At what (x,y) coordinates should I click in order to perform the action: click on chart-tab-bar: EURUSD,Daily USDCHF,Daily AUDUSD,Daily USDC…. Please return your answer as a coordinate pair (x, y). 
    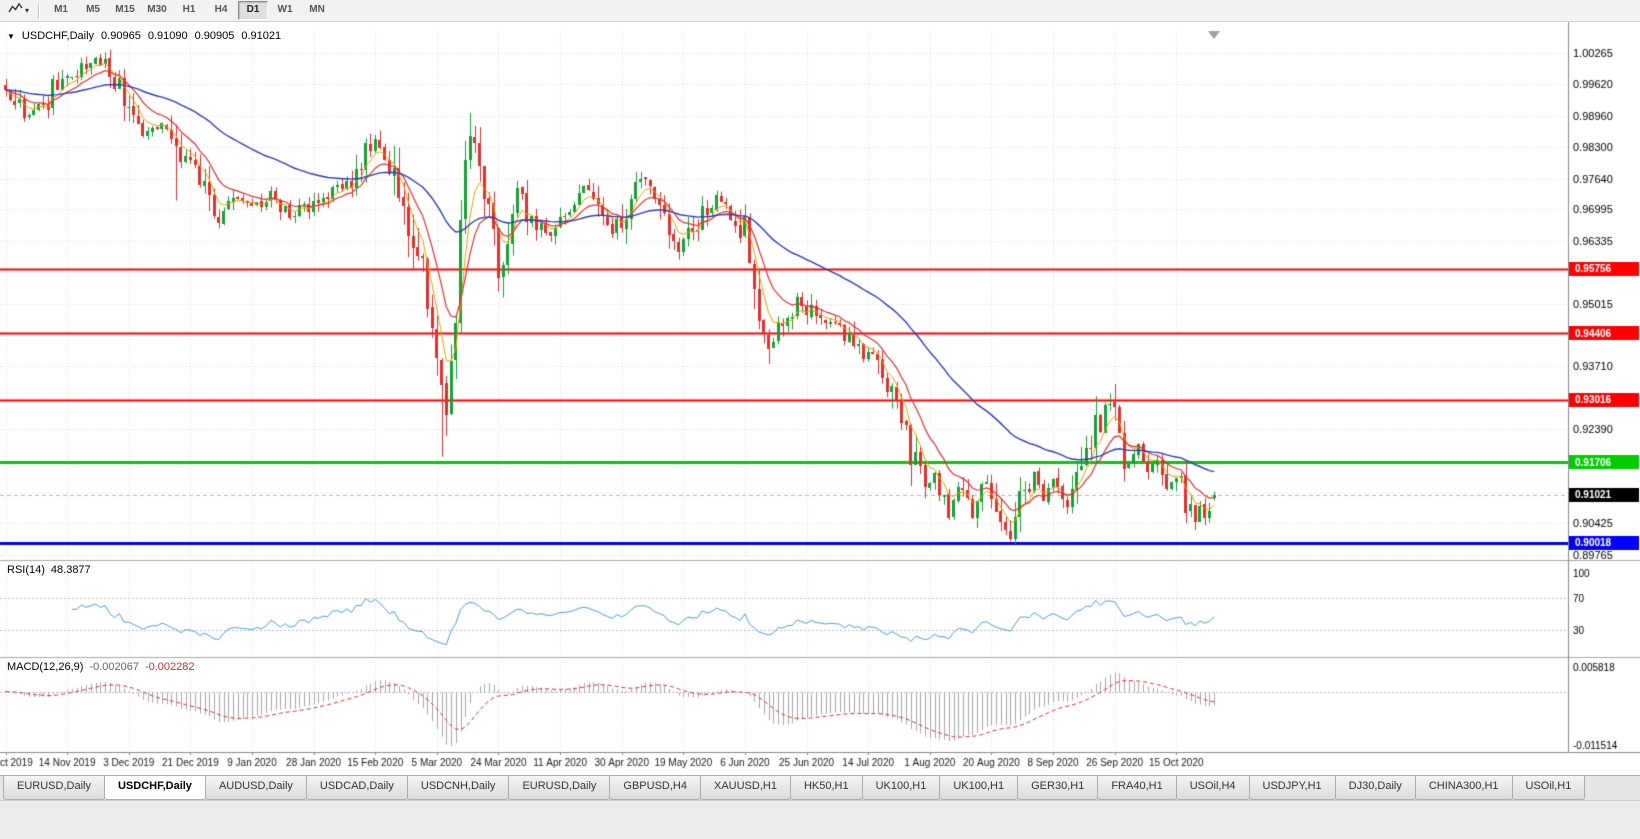
    Looking at the image, I should click on (820, 787).